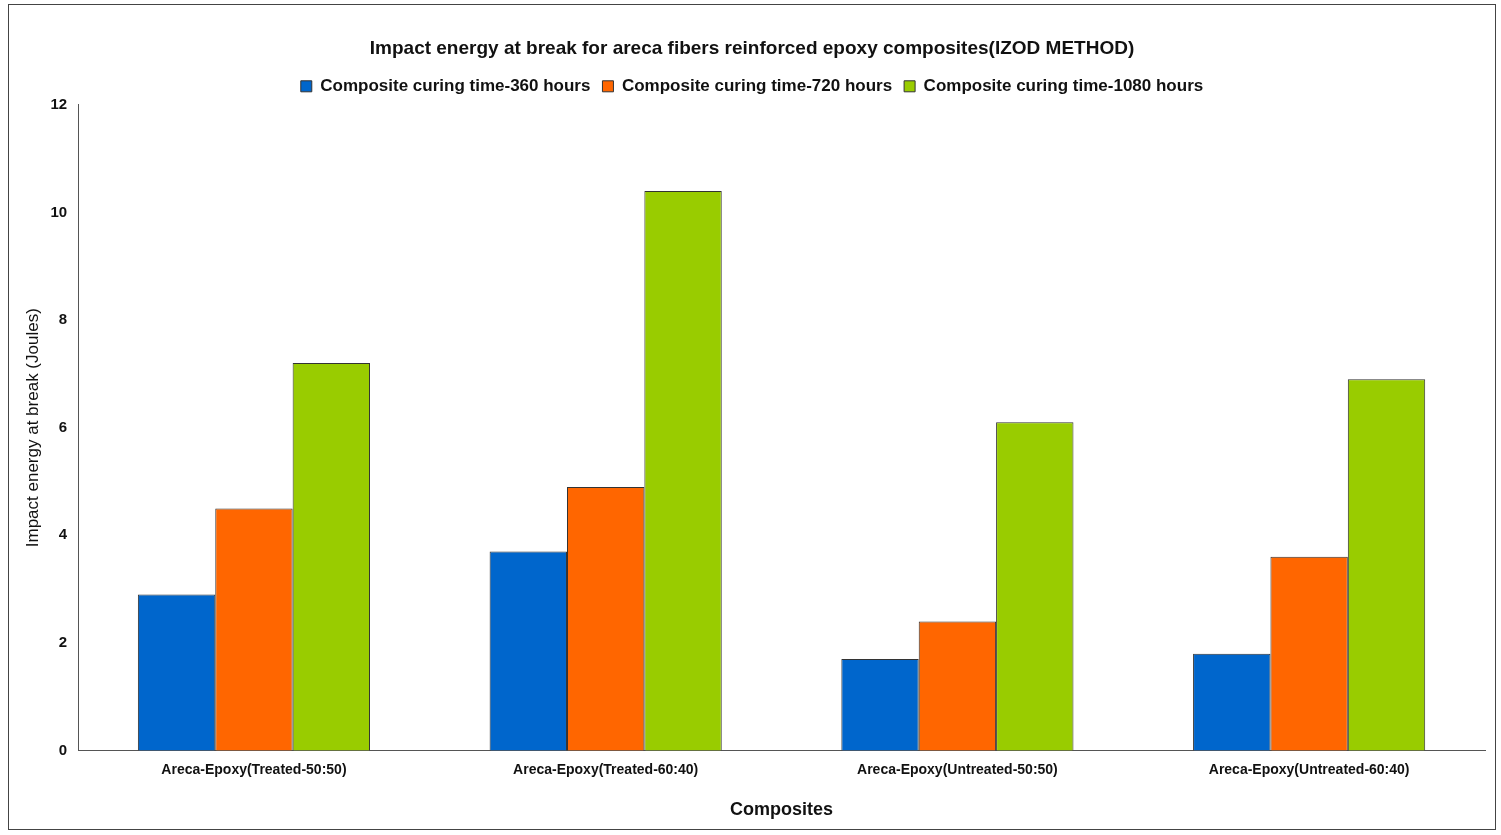 The height and width of the screenshot is (835, 1501). What do you see at coordinates (254, 768) in the screenshot?
I see `x-tick-label: Areca-Epoxy(Treated-50:50)` at bounding box center [254, 768].